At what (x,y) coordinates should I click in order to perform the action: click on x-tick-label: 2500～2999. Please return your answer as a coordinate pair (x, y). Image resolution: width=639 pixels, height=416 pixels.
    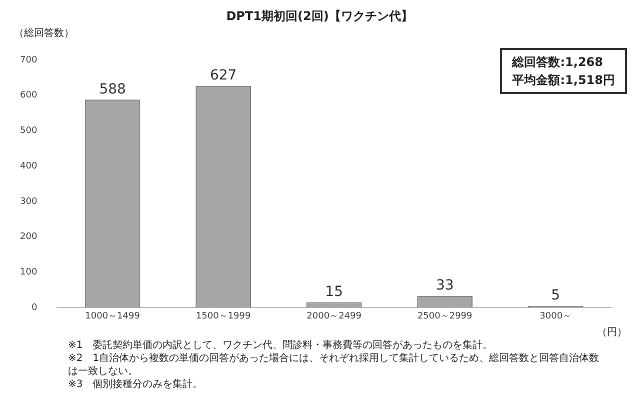
    Looking at the image, I should click on (445, 316).